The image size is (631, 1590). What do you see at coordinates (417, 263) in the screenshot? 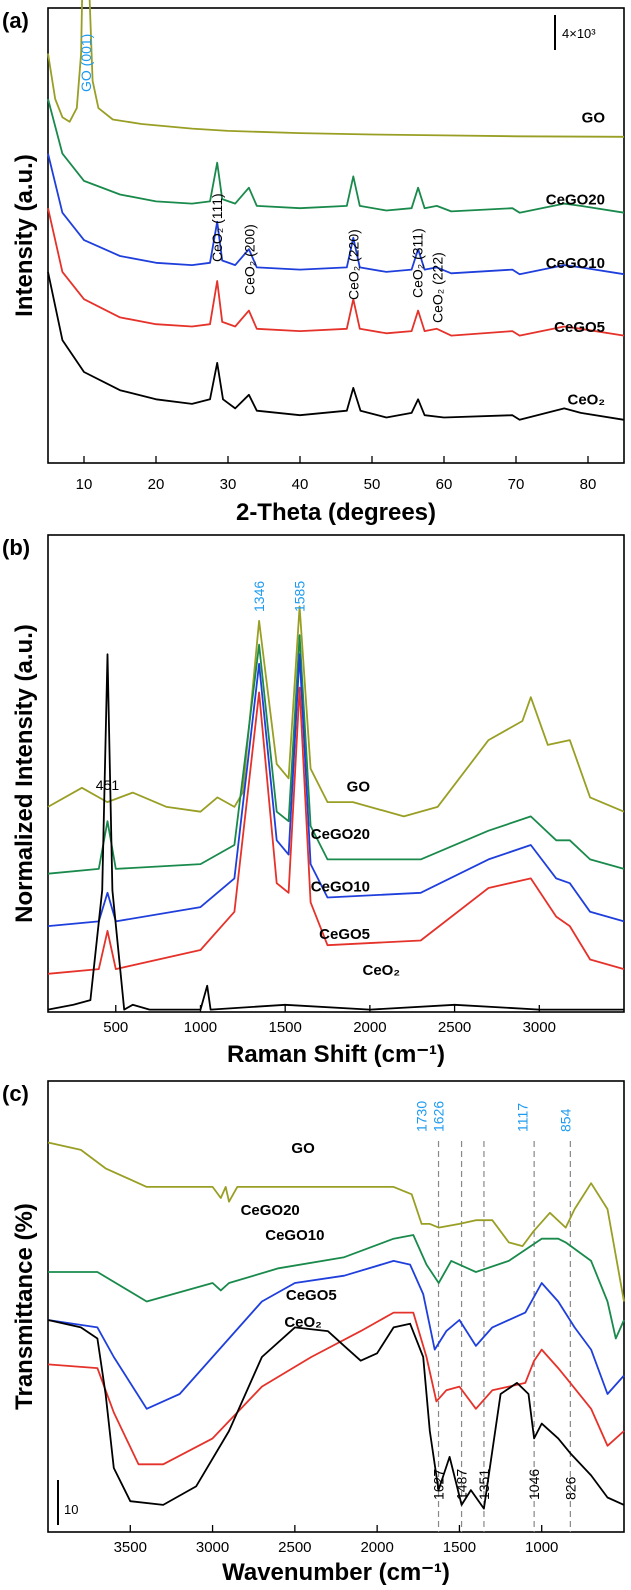
I see `peak-label: CeO₂ (311)` at bounding box center [417, 263].